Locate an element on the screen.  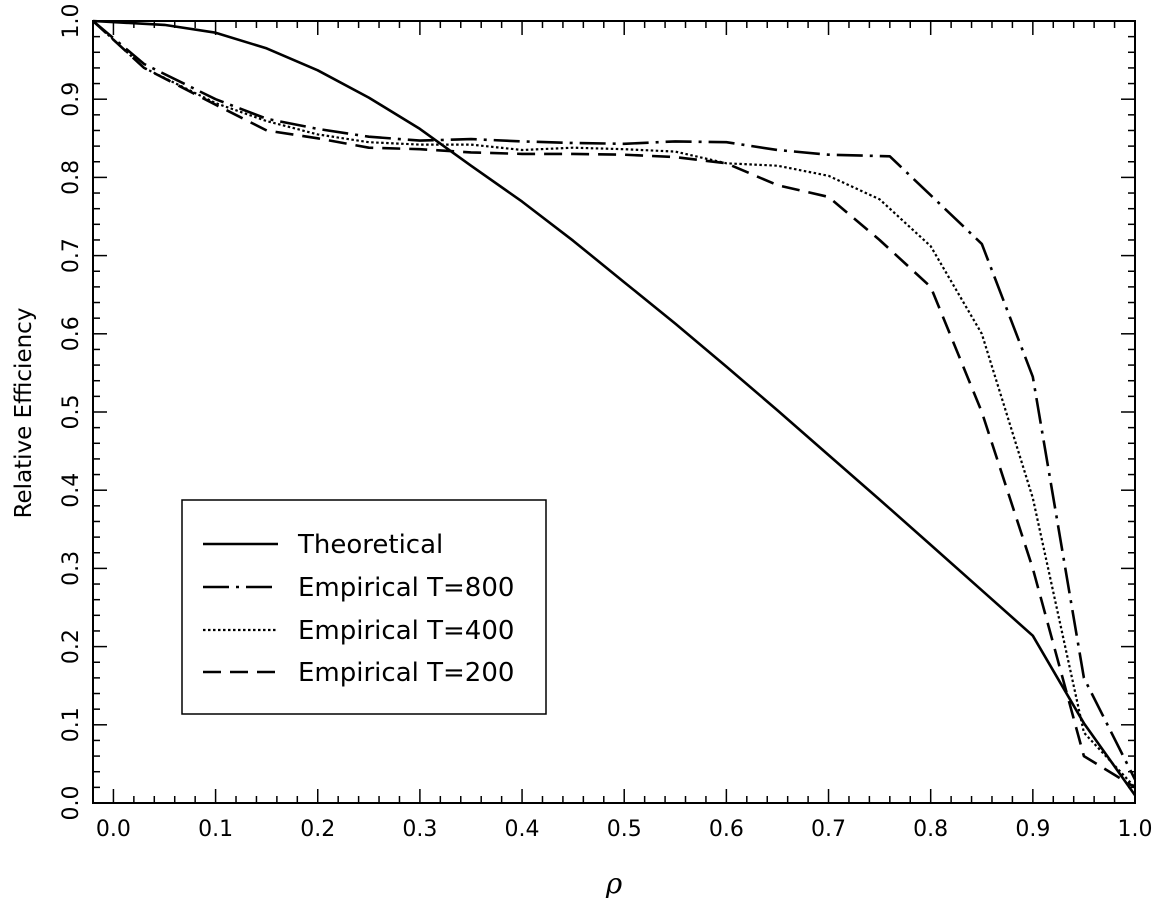
y-tick-label: 1.0 is located at coordinates (71, 21).